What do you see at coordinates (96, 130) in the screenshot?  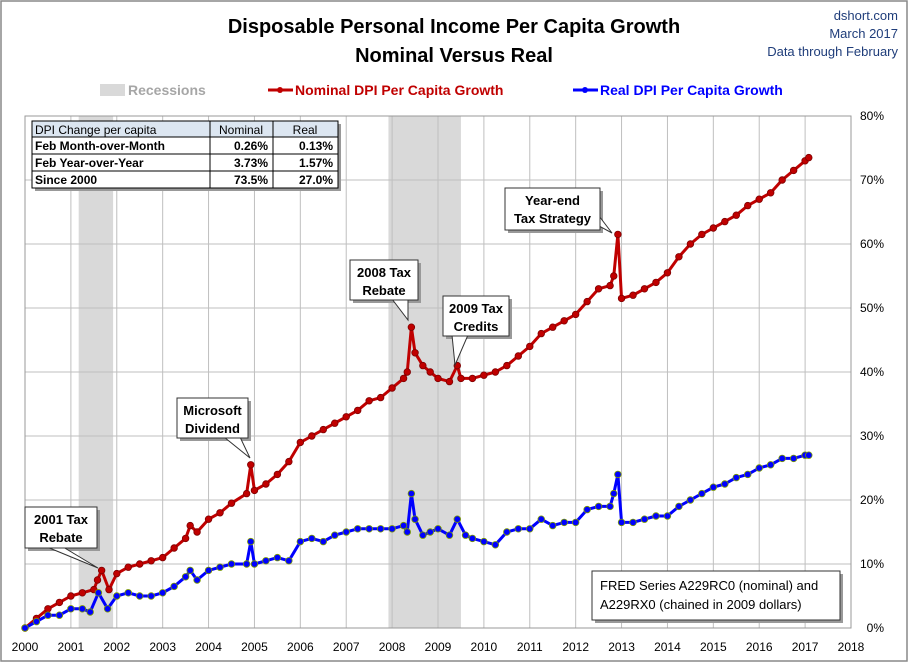 I see `table-cell: DPI Change per capita` at bounding box center [96, 130].